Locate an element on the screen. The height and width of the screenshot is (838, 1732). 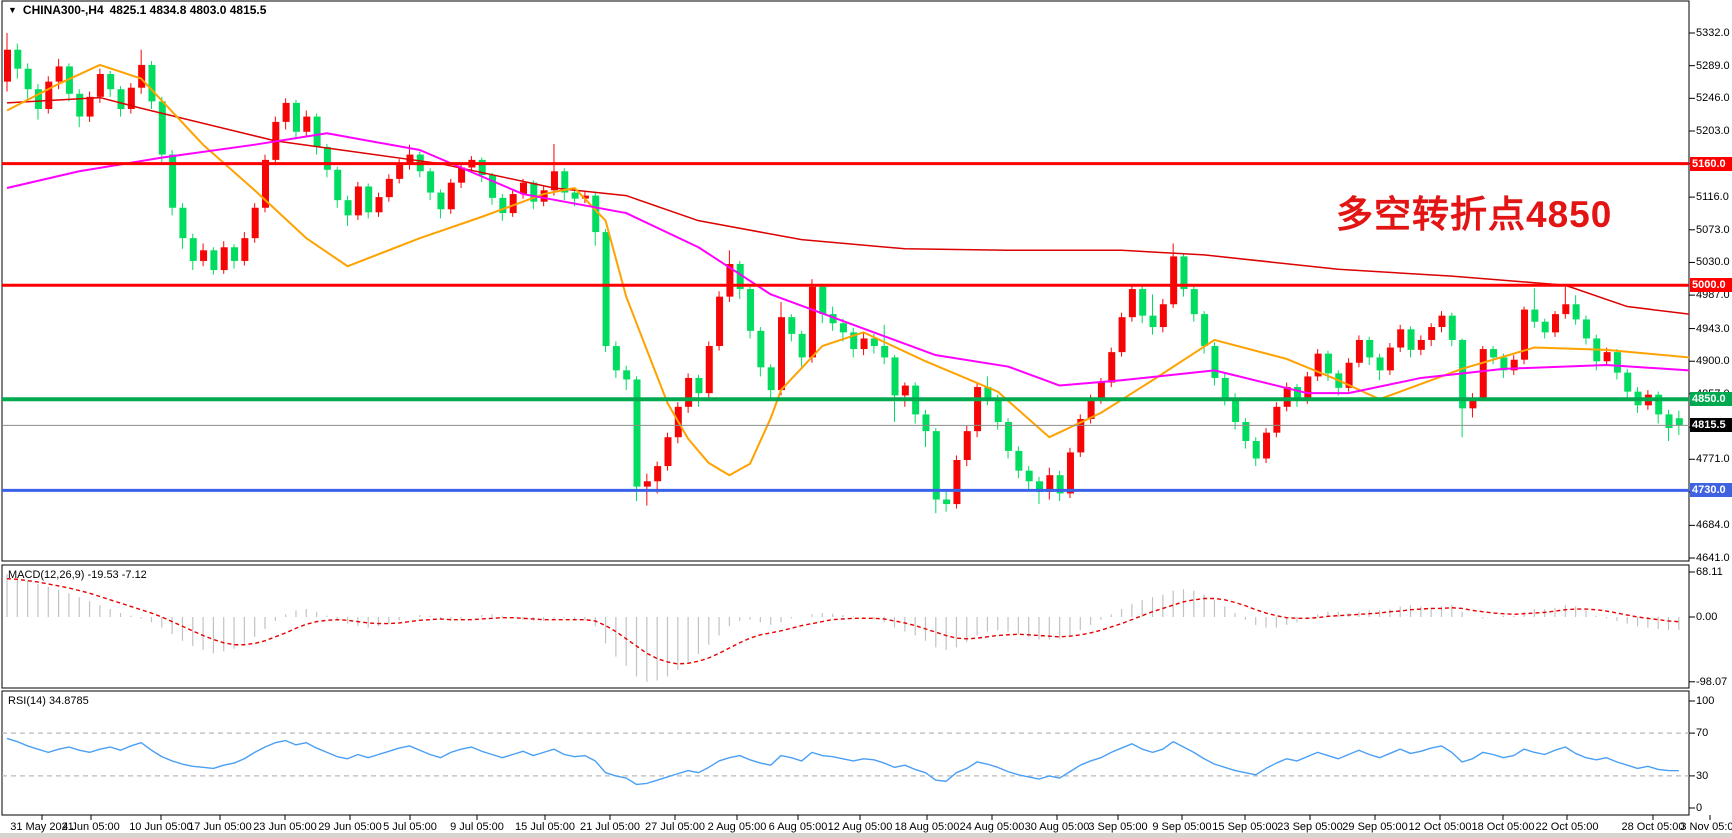
rsi-scale-label: 0 is located at coordinates (1699, 808).